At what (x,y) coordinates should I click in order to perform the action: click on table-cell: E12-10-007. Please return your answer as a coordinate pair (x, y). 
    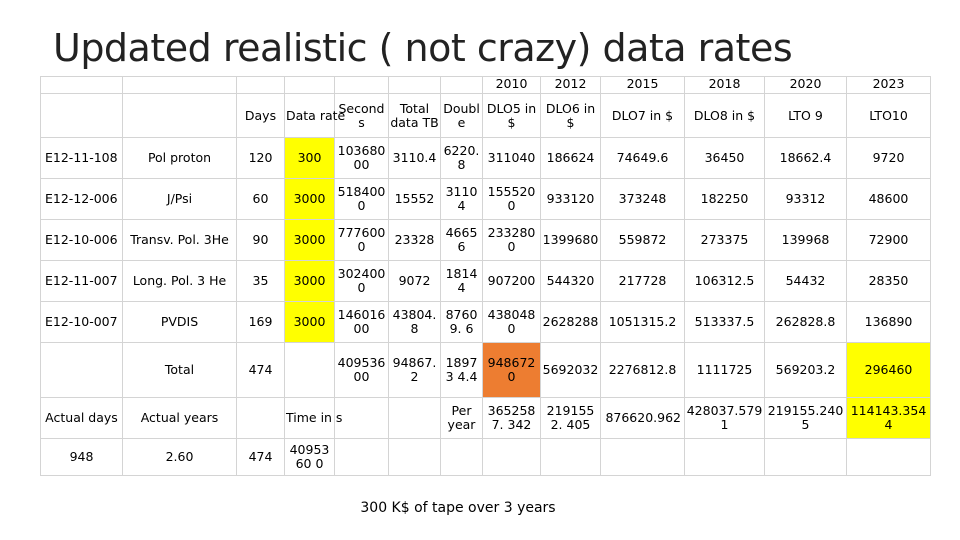
    Looking at the image, I should click on (81, 322).